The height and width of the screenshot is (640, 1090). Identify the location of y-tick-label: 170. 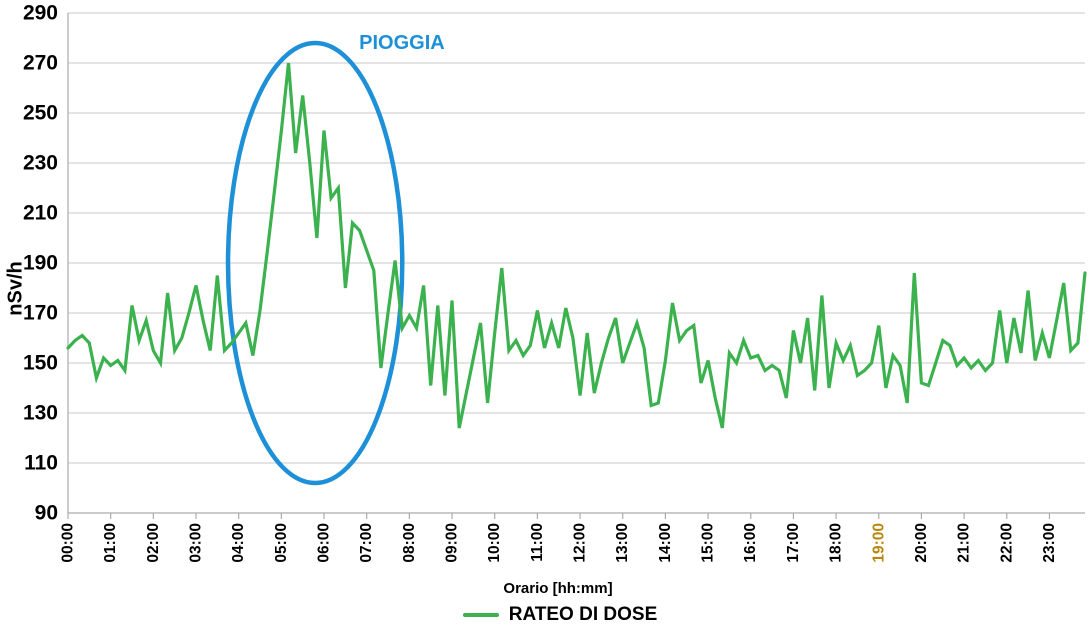
(40, 313).